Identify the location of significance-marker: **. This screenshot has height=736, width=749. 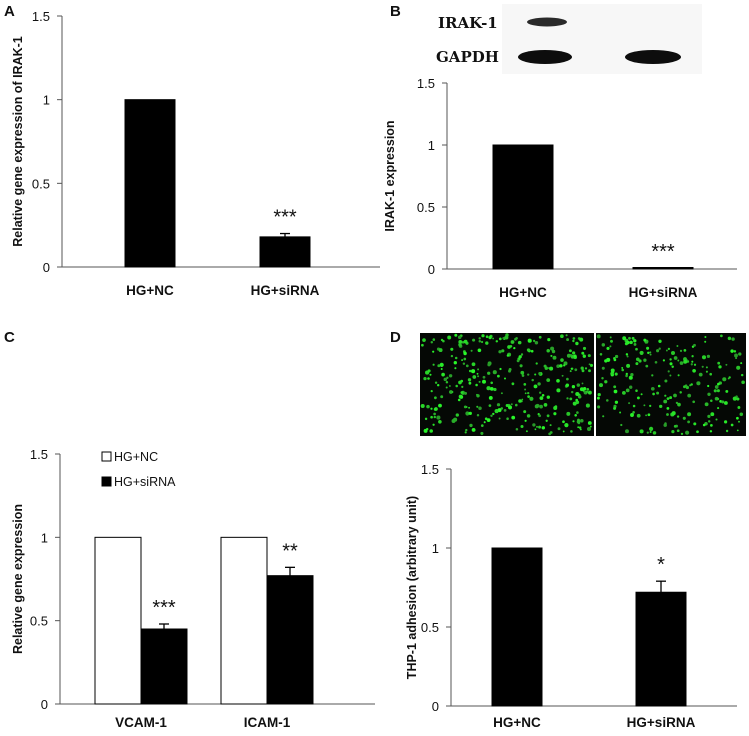
(290, 551).